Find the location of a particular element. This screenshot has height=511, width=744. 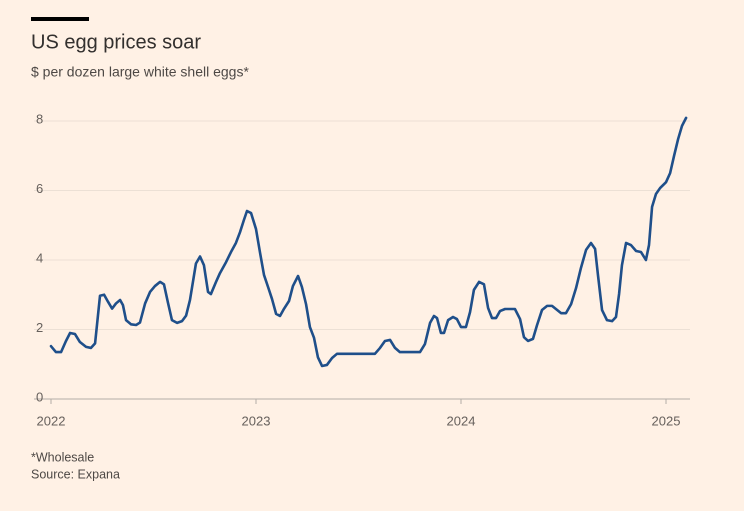

title-bar is located at coordinates (60, 19).